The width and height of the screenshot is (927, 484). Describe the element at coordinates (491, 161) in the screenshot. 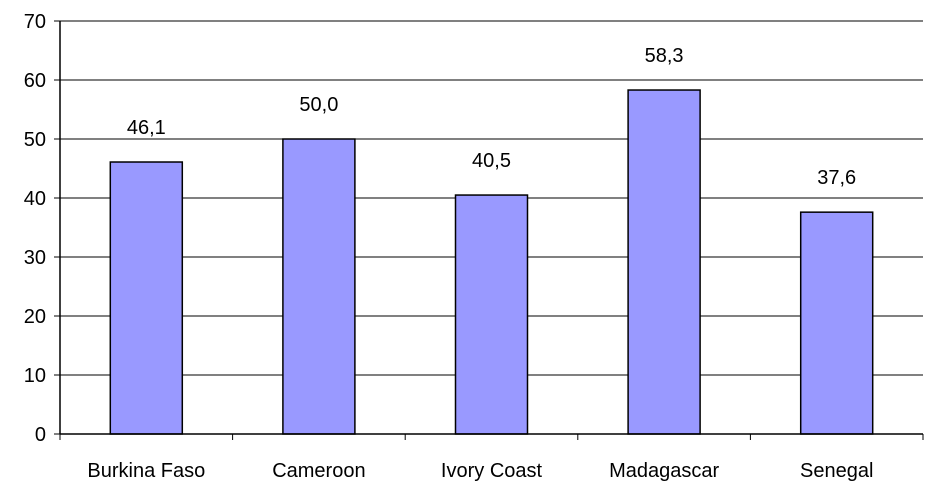

I see `data-label: 40,5` at that location.